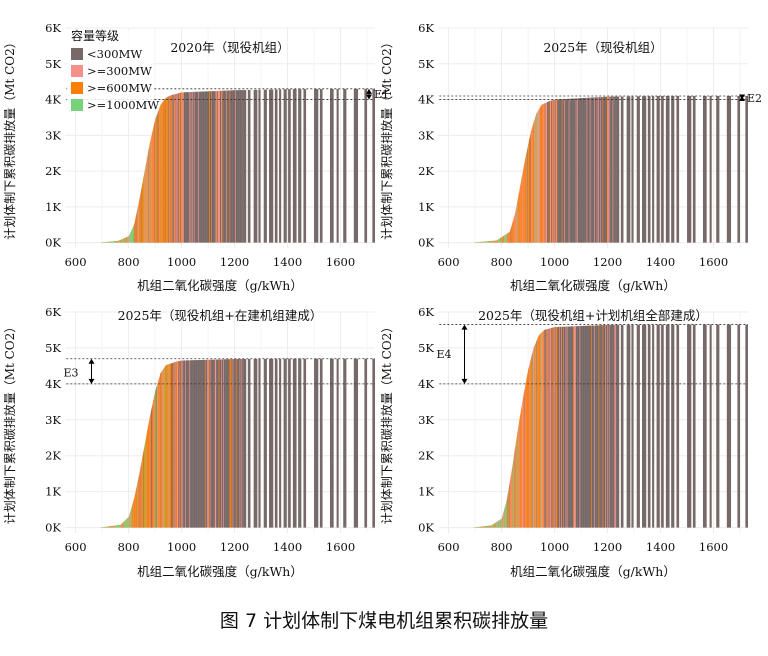 This screenshot has width=768, height=656. I want to click on bars-group, so click(610, 426).